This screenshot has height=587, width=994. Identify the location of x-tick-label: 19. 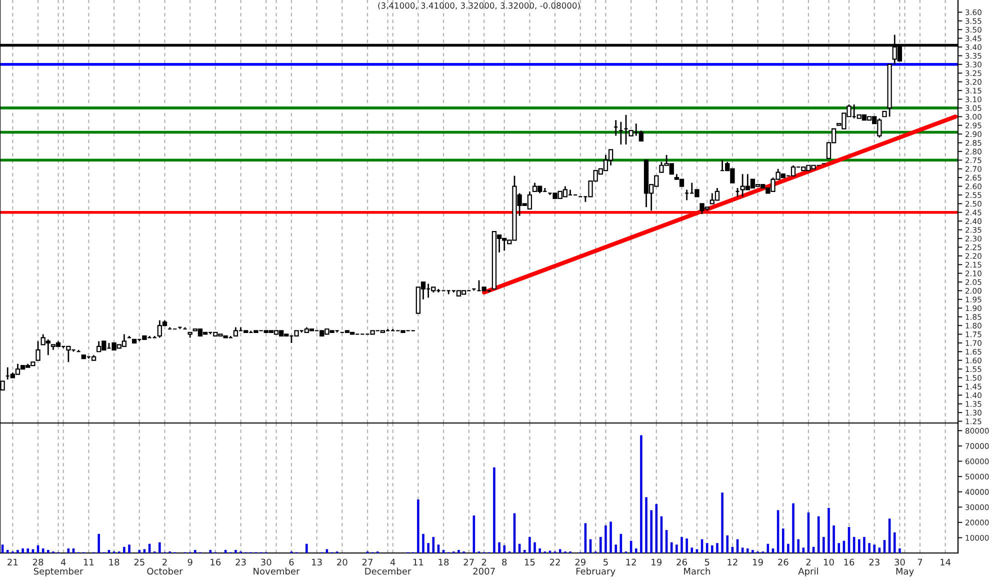
(758, 562).